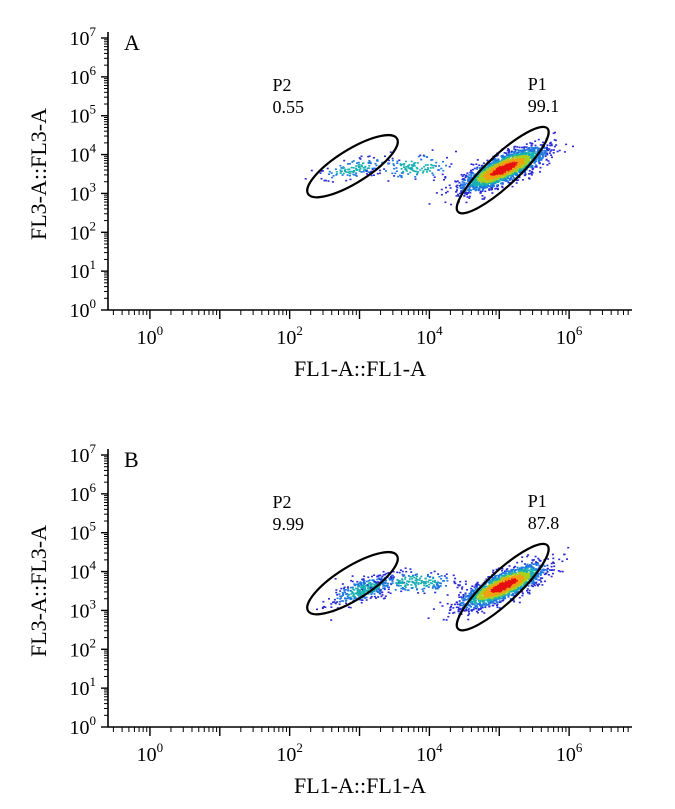 The height and width of the screenshot is (809, 675). What do you see at coordinates (38, 174) in the screenshot?
I see `y-axis-title: FL3-A::FL3-A` at bounding box center [38, 174].